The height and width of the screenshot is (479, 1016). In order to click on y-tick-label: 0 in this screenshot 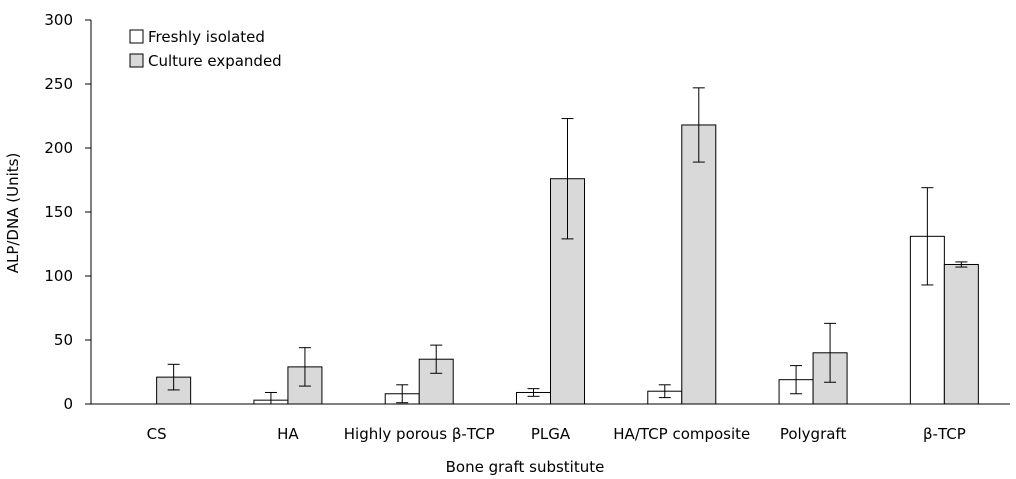, I will do `click(68, 404)`.